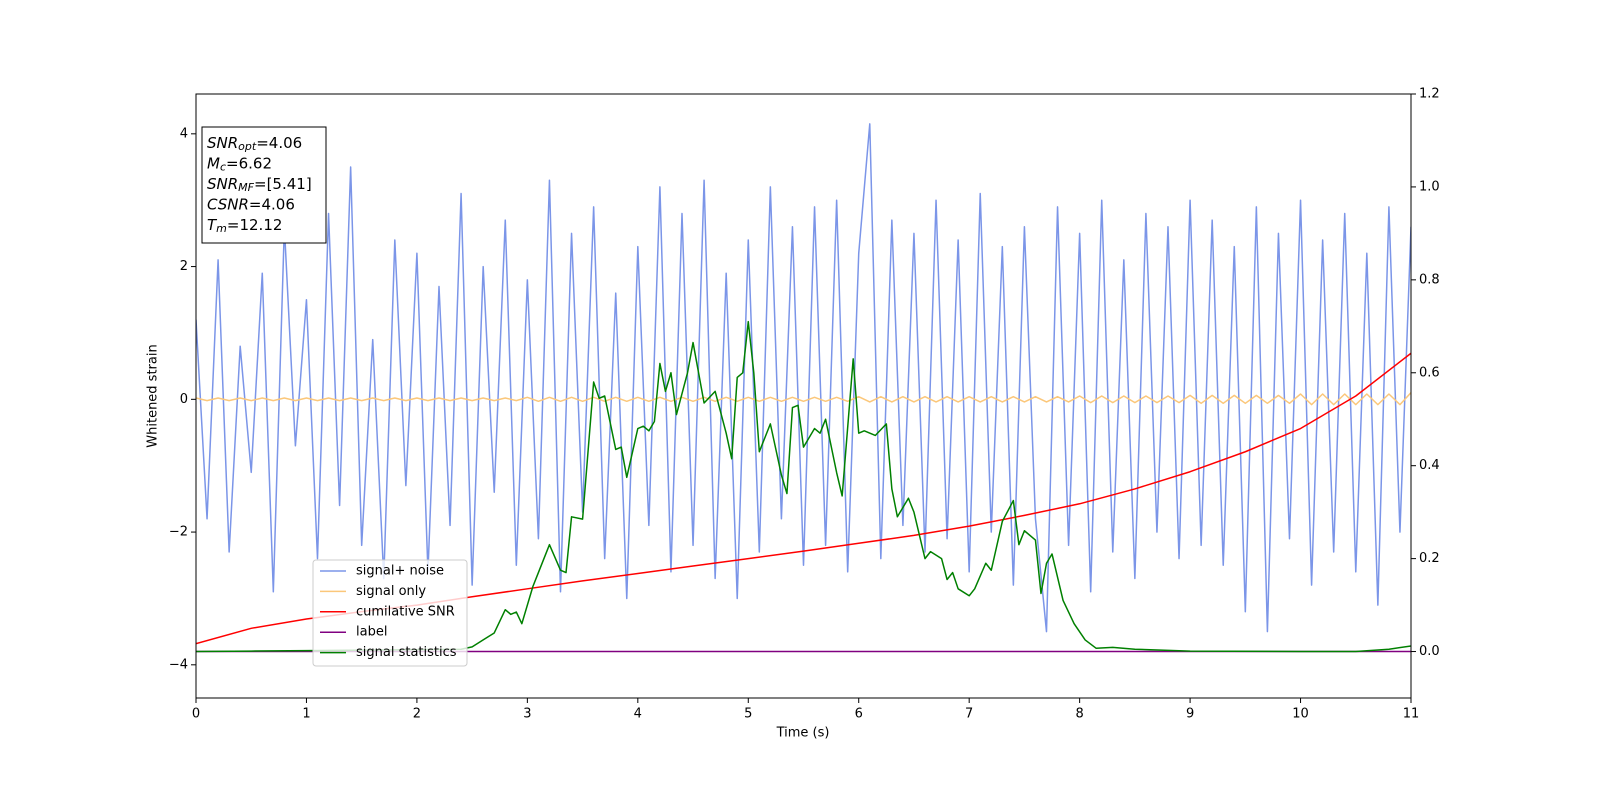 The image size is (1600, 800). I want to click on series-line, so click(803, 399).